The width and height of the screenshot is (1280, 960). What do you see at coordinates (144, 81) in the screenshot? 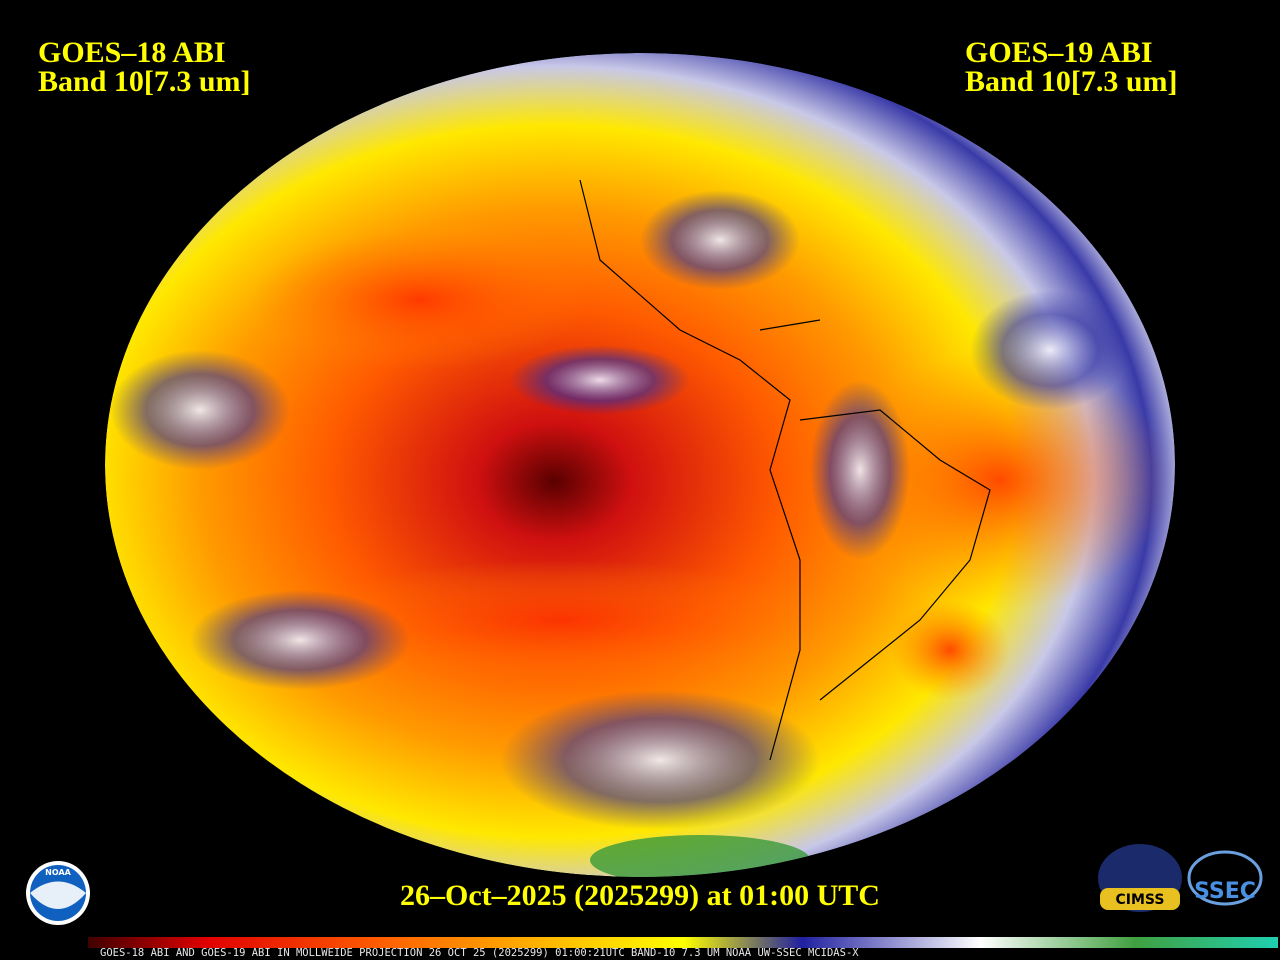
I see `left-band: Band 10[7.3 um]` at bounding box center [144, 81].